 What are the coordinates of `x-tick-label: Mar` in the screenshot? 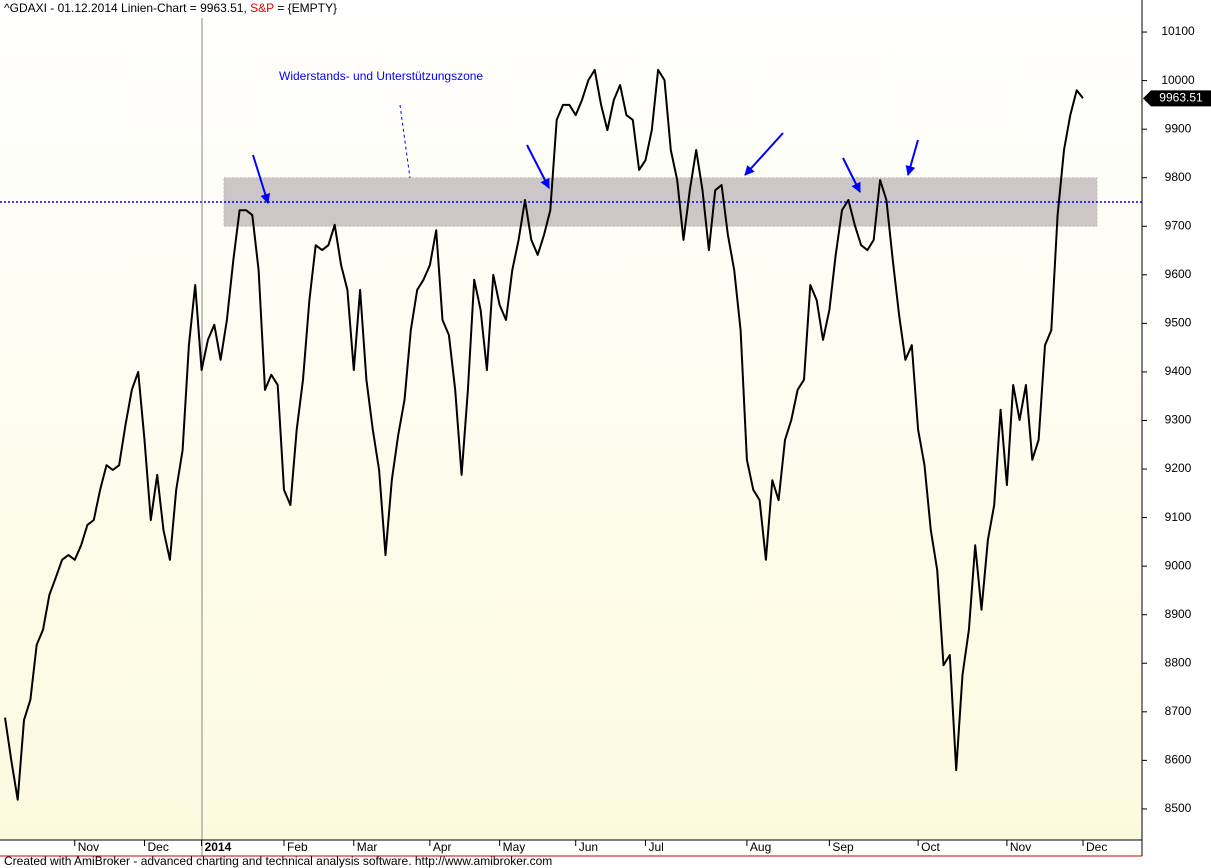 It's located at (367, 847).